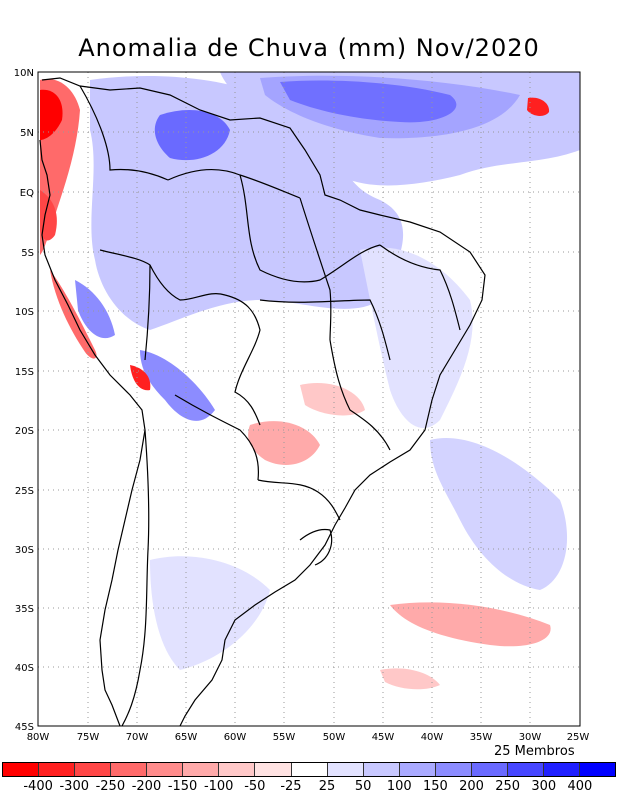 This screenshot has height=800, width=618. Describe the element at coordinates (24, 727) in the screenshot. I see `lat-label-45s: 45S` at that location.